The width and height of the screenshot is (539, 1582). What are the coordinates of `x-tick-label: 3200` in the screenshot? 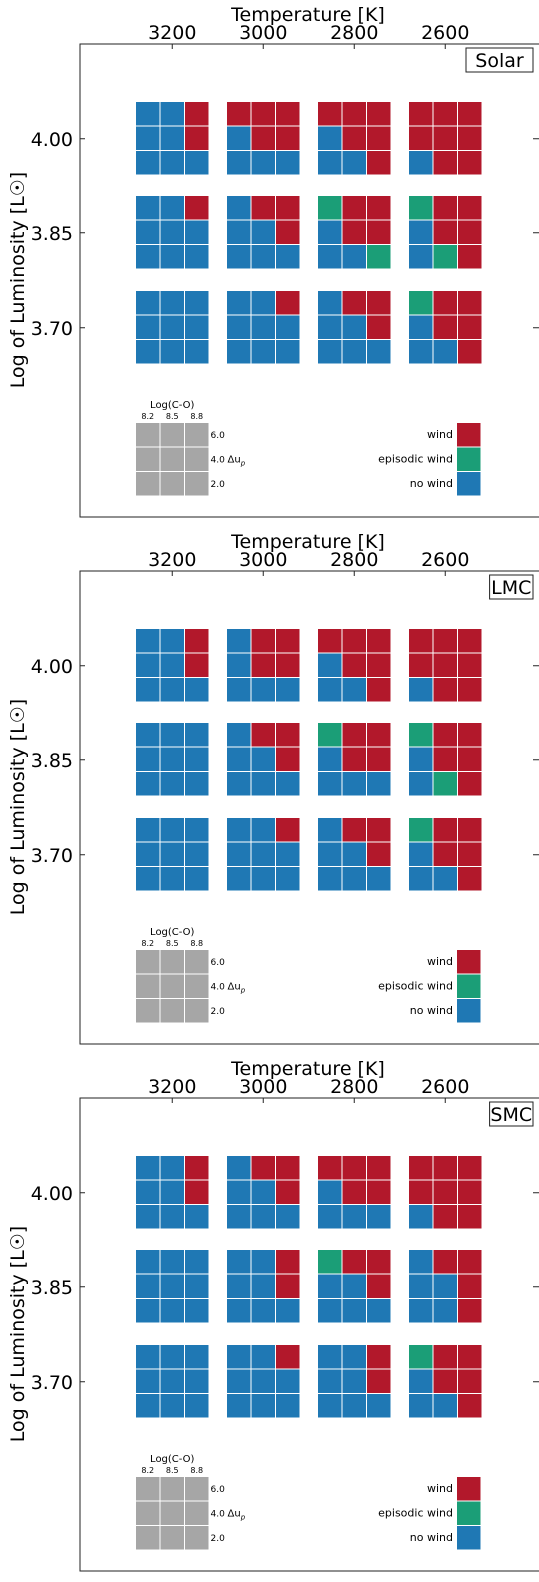 It's located at (172, 560).